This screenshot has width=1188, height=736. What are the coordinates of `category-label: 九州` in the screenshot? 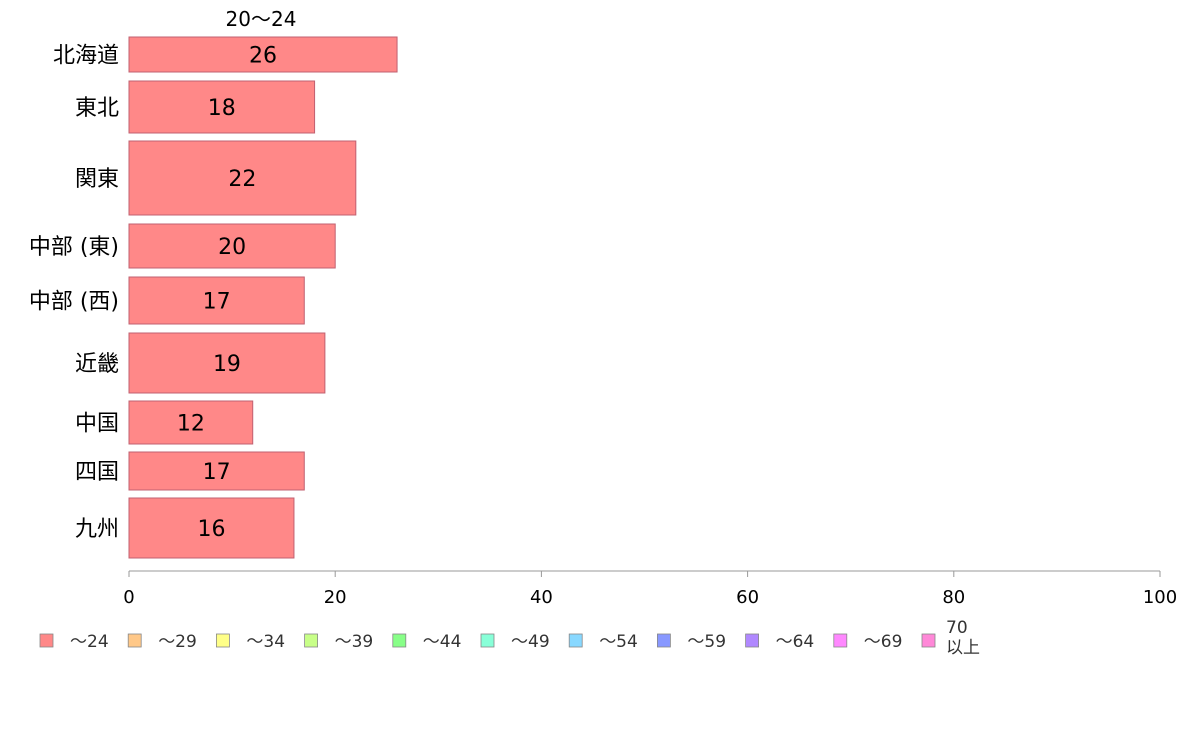 It's located at (97, 529).